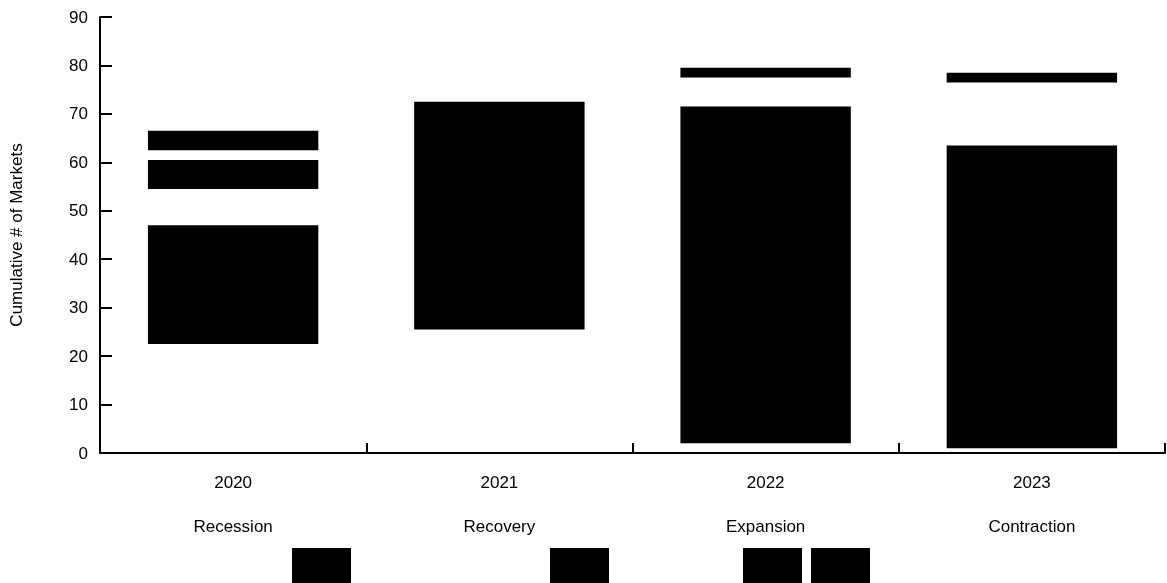  I want to click on x-tick-label: 2020, so click(233, 482).